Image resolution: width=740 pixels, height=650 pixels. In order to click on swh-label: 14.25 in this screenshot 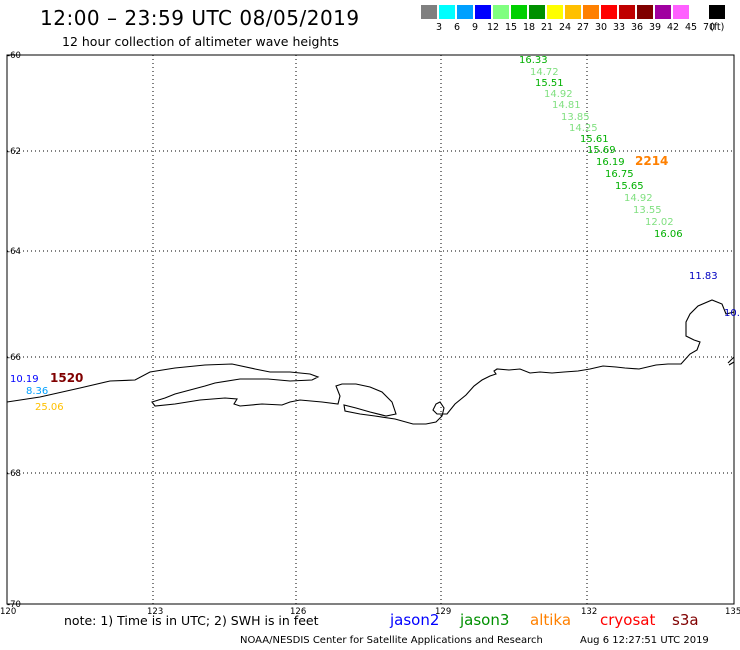, I will do `click(583, 128)`.